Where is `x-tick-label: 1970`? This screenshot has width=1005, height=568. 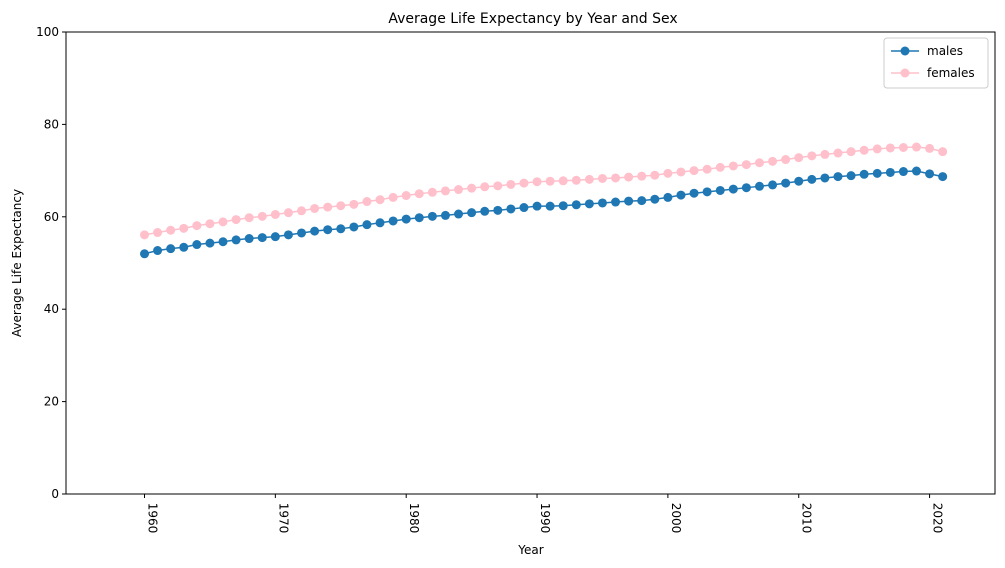 x-tick-label: 1970 is located at coordinates (283, 518).